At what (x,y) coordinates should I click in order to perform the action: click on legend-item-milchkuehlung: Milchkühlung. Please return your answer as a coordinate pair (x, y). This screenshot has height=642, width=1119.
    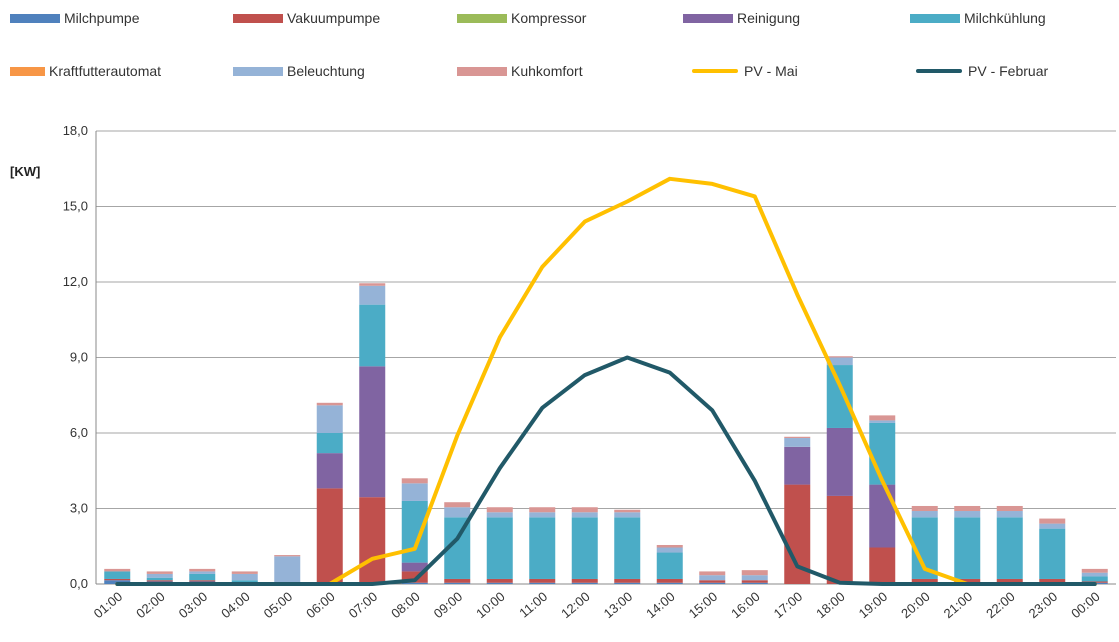
    Looking at the image, I should click on (978, 18).